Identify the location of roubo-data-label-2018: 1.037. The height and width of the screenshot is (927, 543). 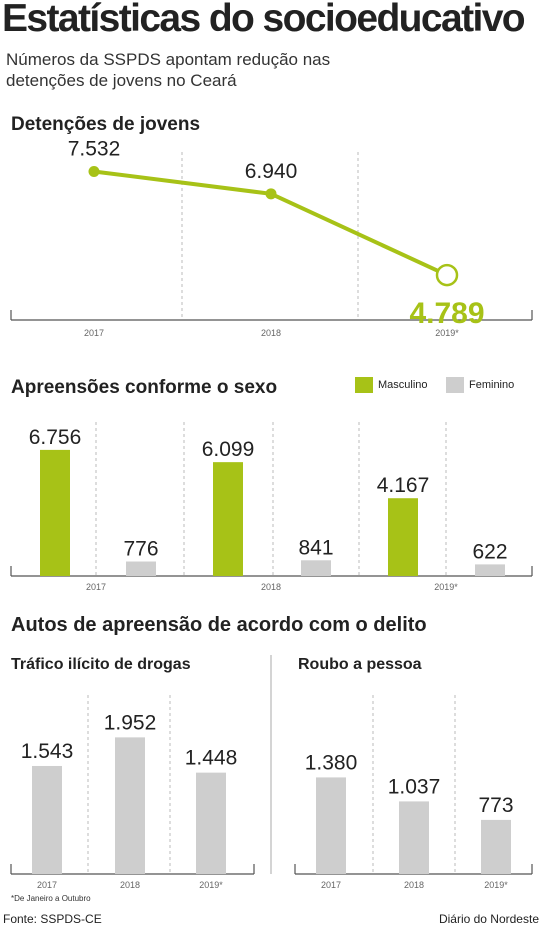
(414, 786).